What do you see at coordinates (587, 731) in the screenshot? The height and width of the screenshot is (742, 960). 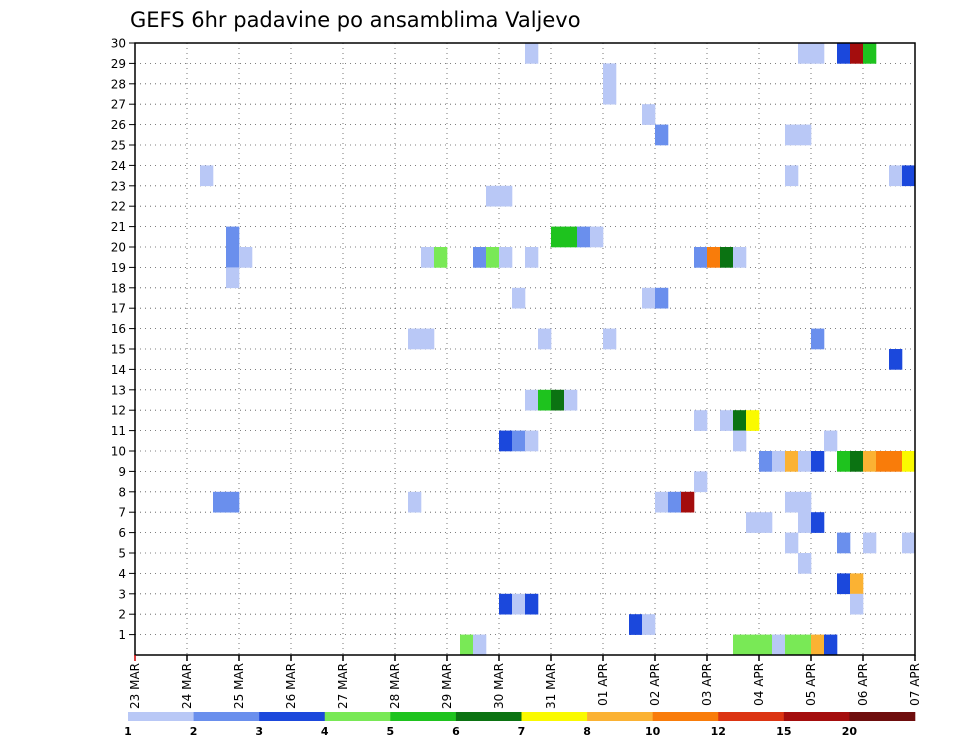 I see `colorbar-label: 8` at bounding box center [587, 731].